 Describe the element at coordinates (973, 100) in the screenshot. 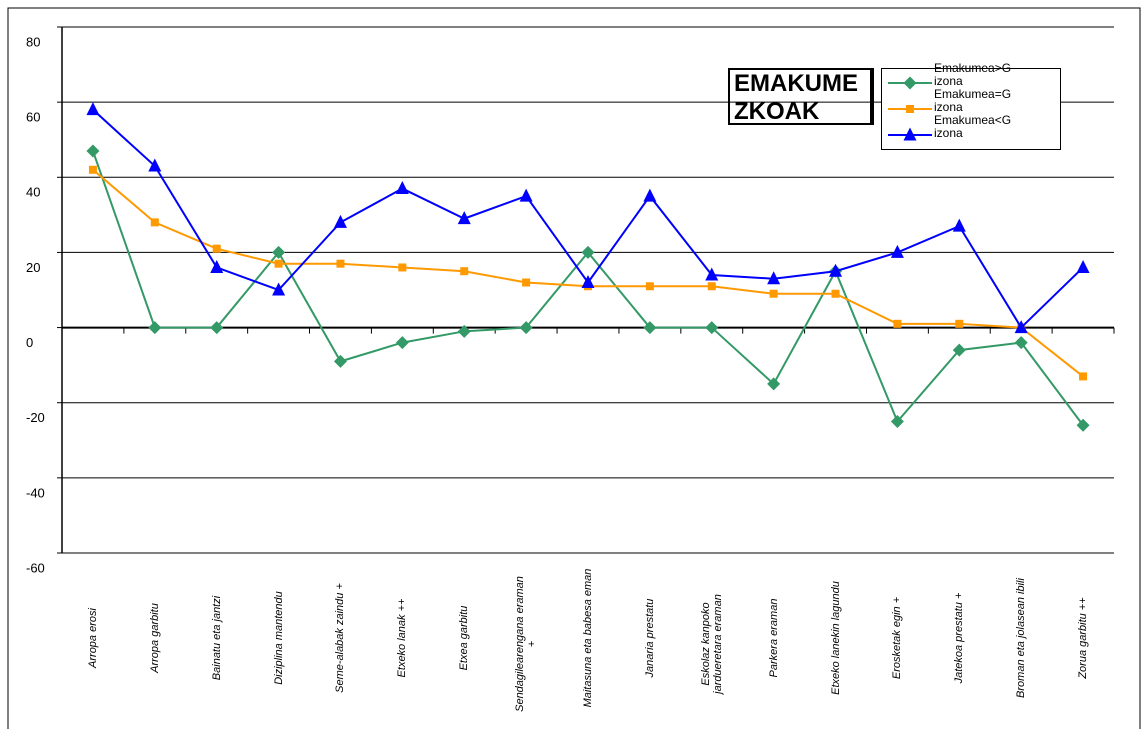

I see `legend-label: Emakumea=Gizona` at that location.